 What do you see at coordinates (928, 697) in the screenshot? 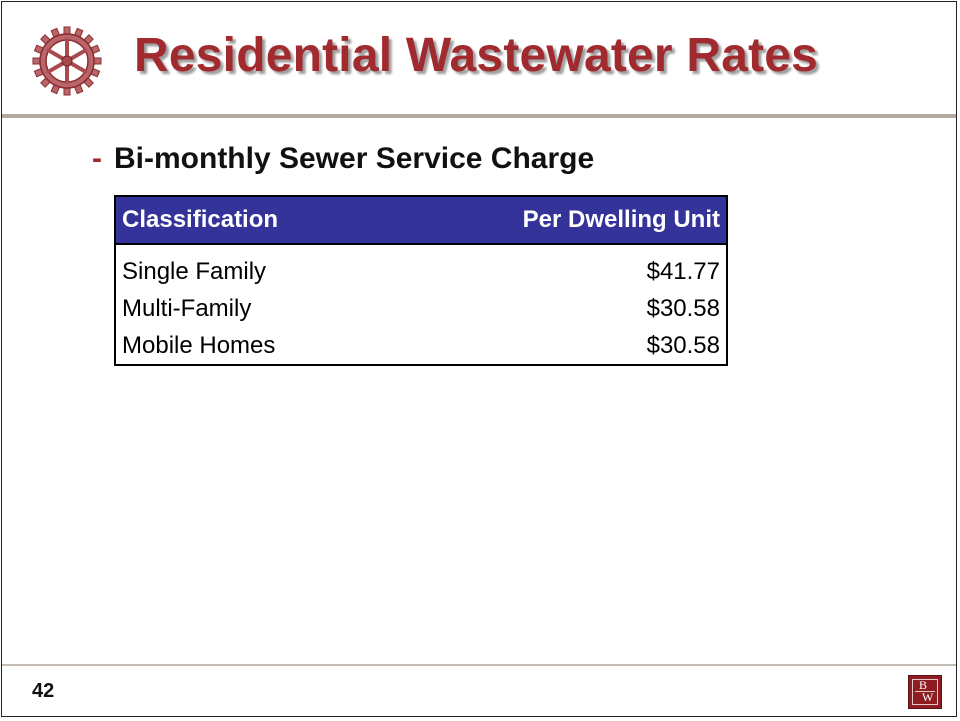
I see `logo-letter-w: W` at bounding box center [928, 697].